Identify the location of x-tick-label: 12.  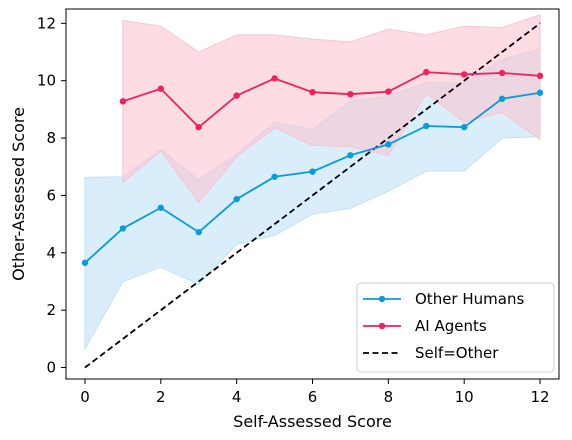
(539, 397).